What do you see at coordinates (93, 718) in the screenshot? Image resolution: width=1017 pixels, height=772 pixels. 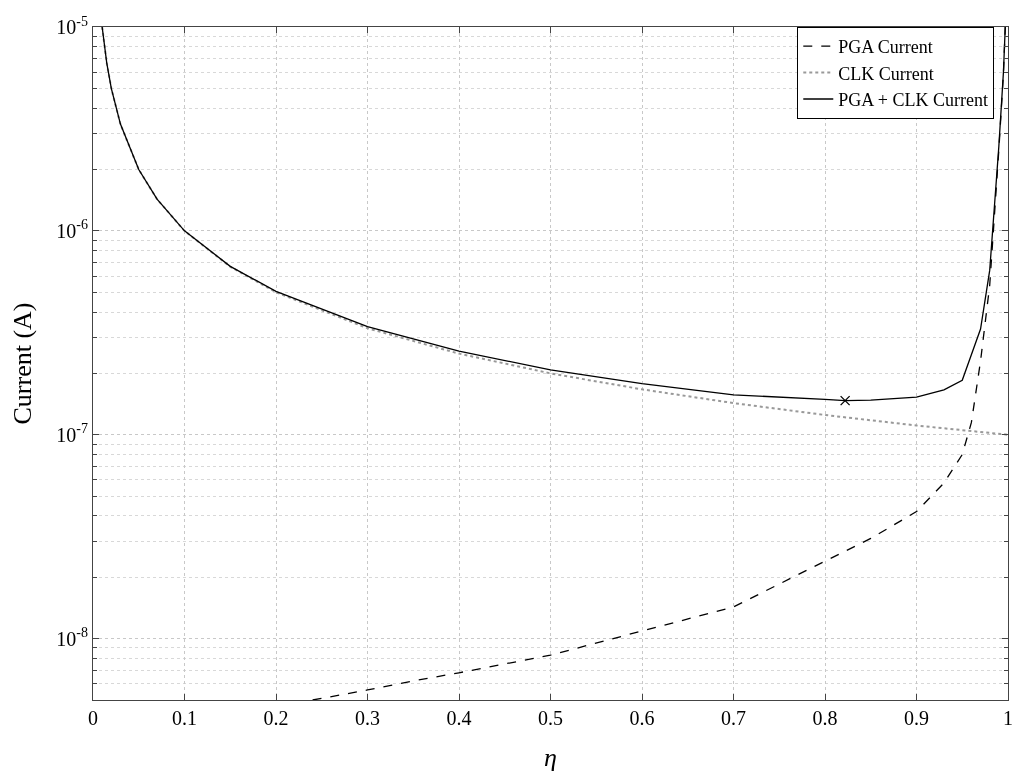 I see `x-tick-label: 0` at bounding box center [93, 718].